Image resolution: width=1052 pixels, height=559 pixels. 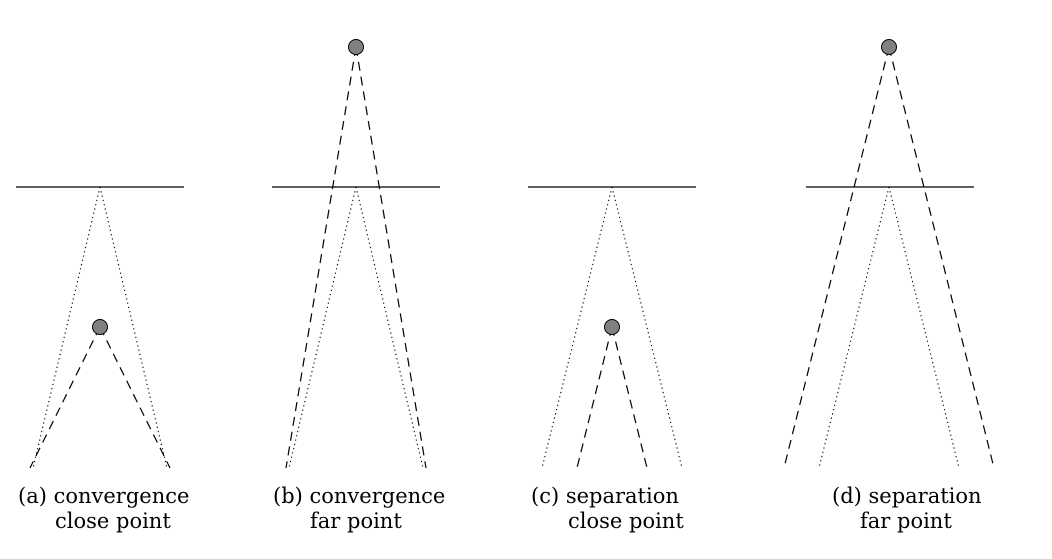 What do you see at coordinates (359, 496) in the screenshot?
I see `caption-b-line1: (b) convergence` at bounding box center [359, 496].